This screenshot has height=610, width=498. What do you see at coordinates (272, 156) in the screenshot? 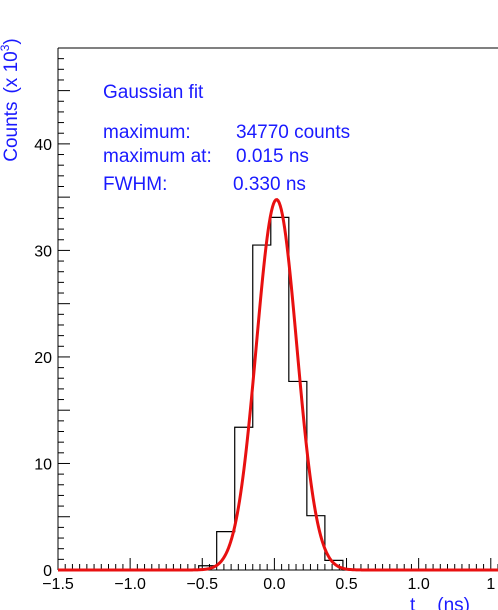
I see `annotation-maximum-at-value: 0.015 ns` at bounding box center [272, 156].